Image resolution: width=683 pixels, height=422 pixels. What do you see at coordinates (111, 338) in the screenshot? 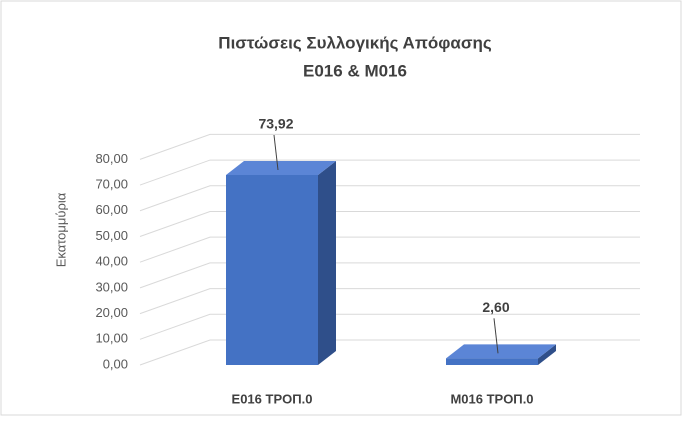
I see `y-tick-label: 10,00` at bounding box center [111, 338].